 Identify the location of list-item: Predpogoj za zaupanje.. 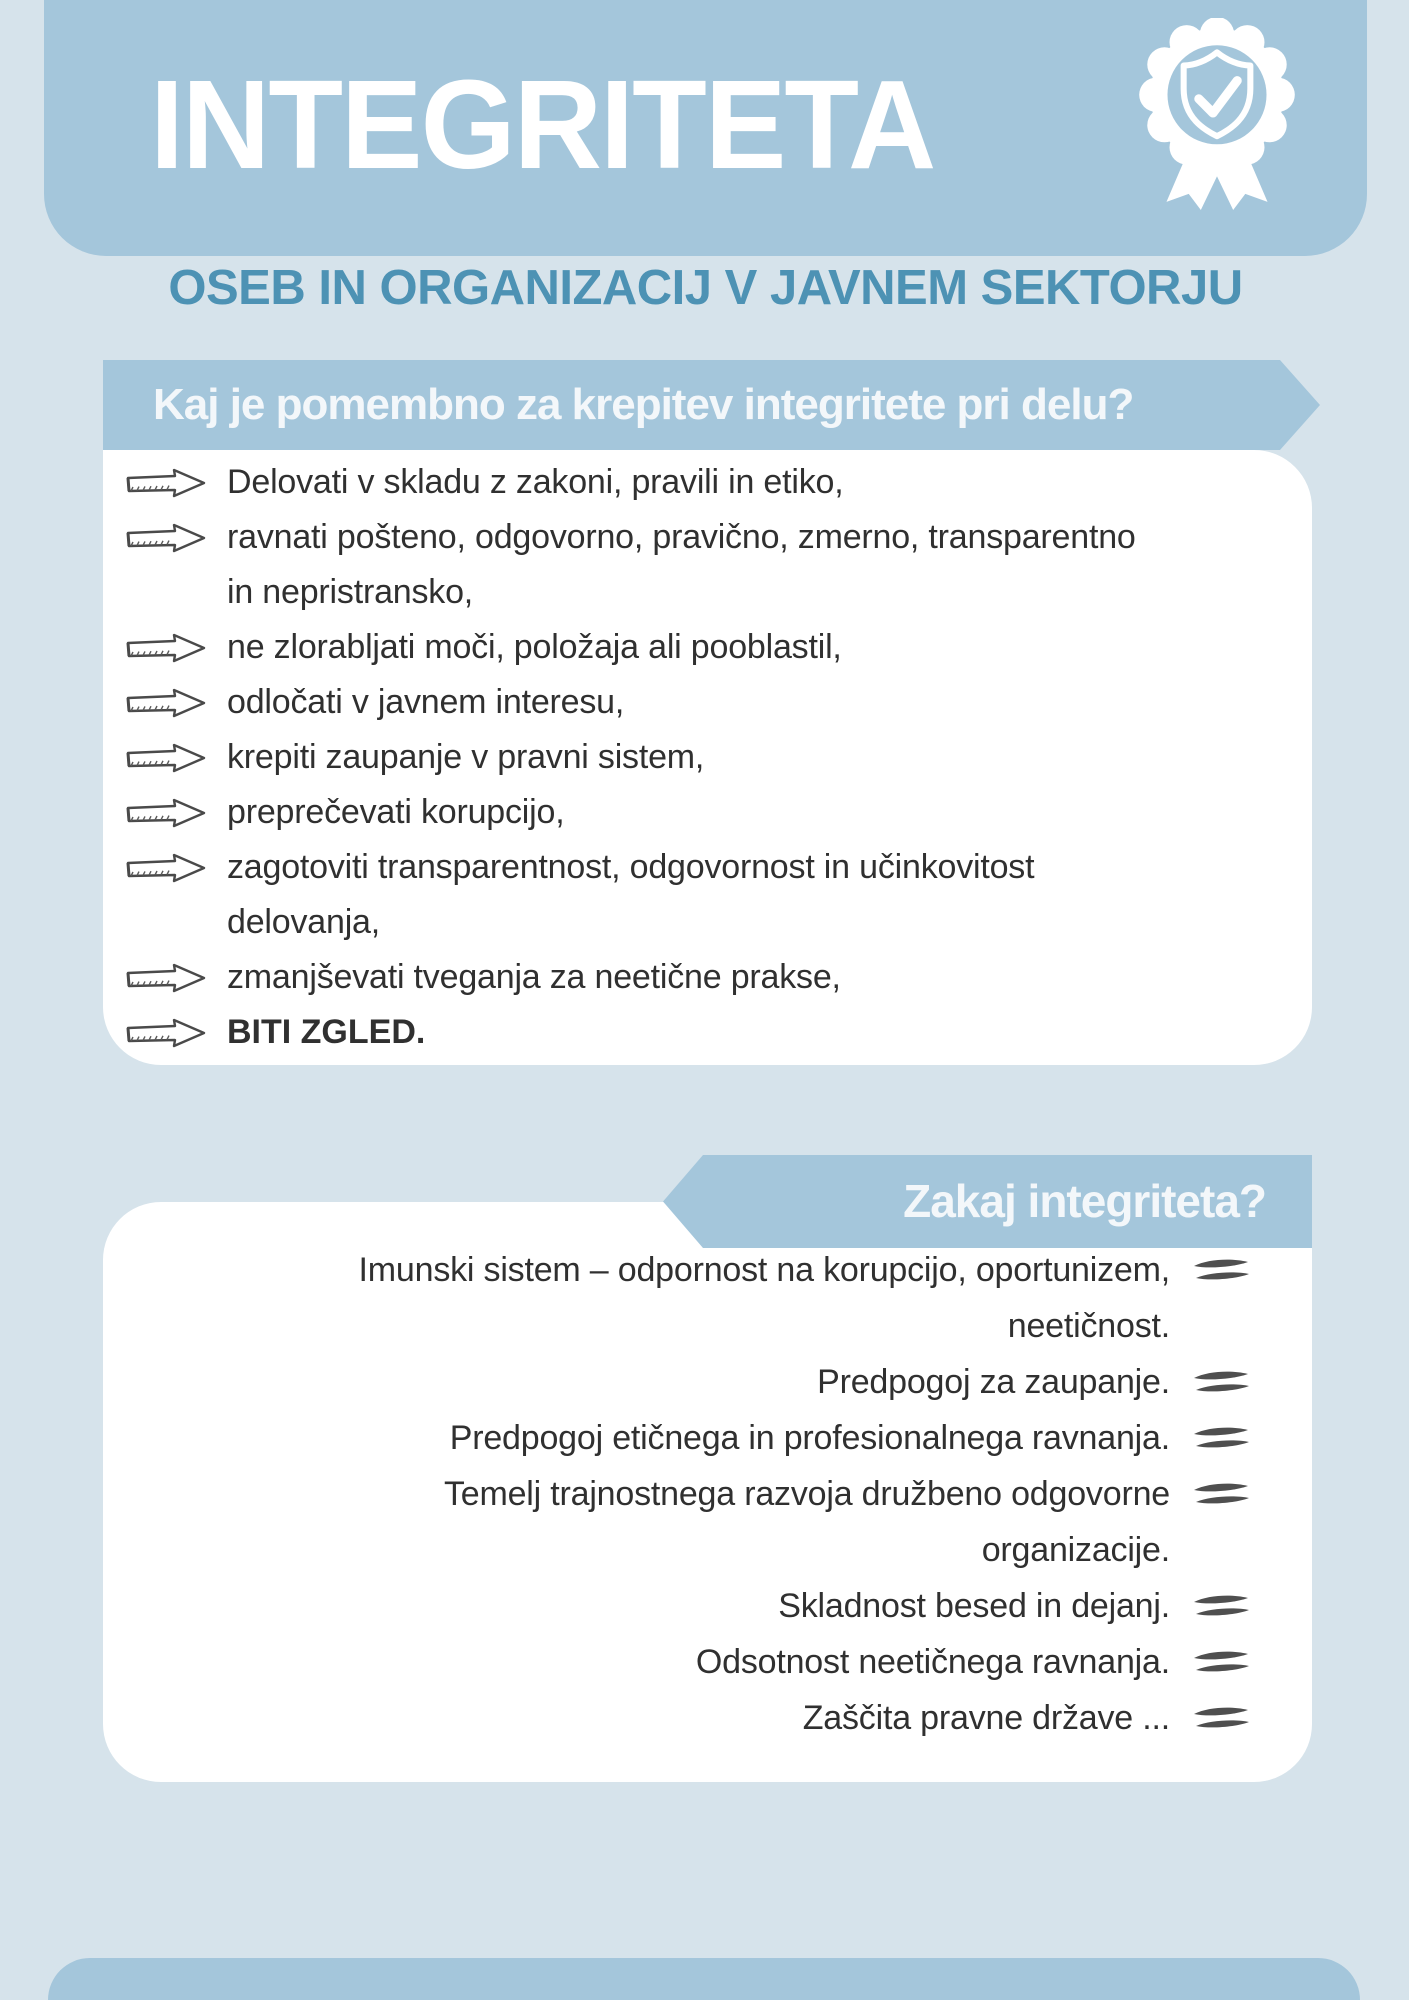
(707, 1382).